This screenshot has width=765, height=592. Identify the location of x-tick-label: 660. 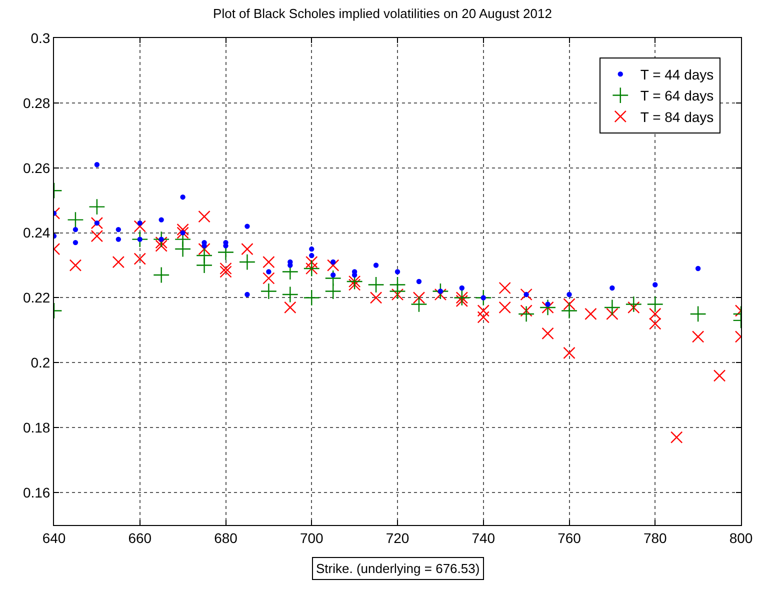
(140, 538).